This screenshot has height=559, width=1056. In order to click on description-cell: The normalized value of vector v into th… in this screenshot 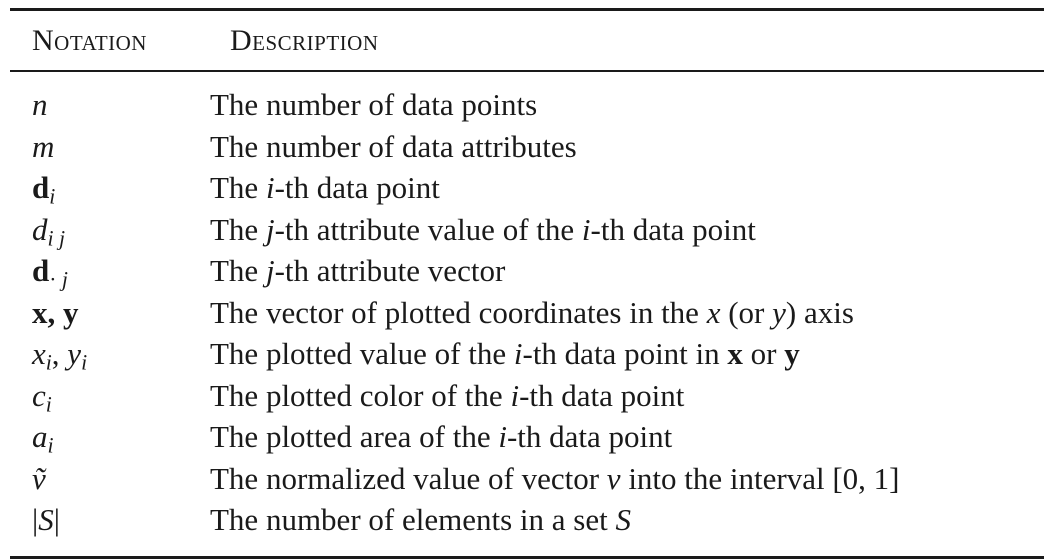, I will do `click(555, 478)`.